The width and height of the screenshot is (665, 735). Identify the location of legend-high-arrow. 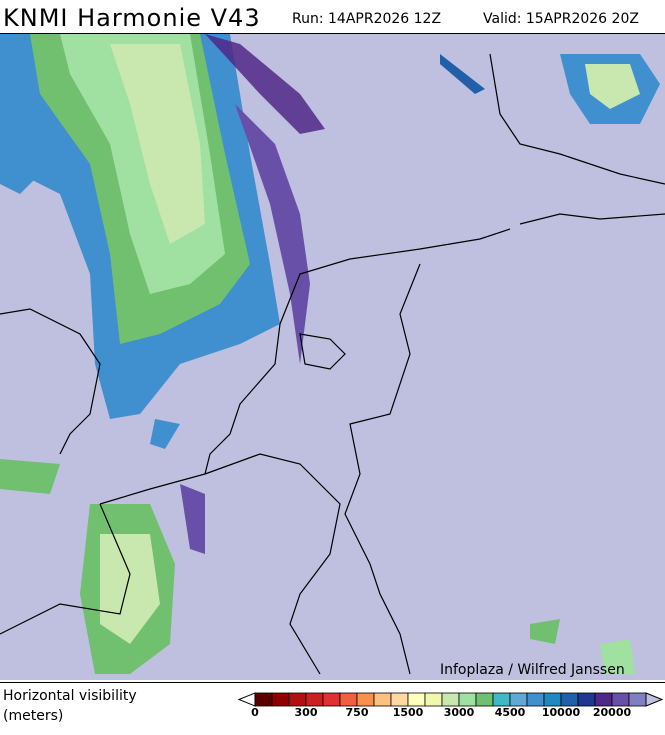
(654, 699).